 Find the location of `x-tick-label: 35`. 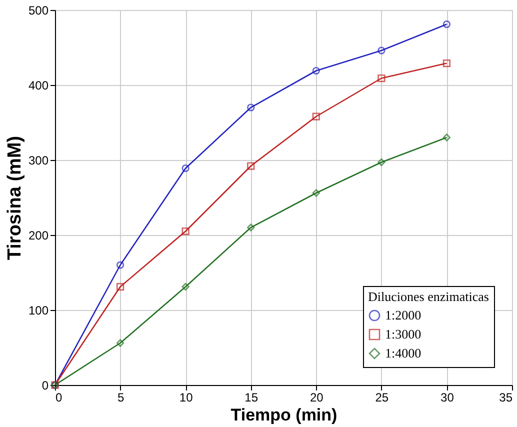

x-tick-label: 35 is located at coordinates (506, 397).